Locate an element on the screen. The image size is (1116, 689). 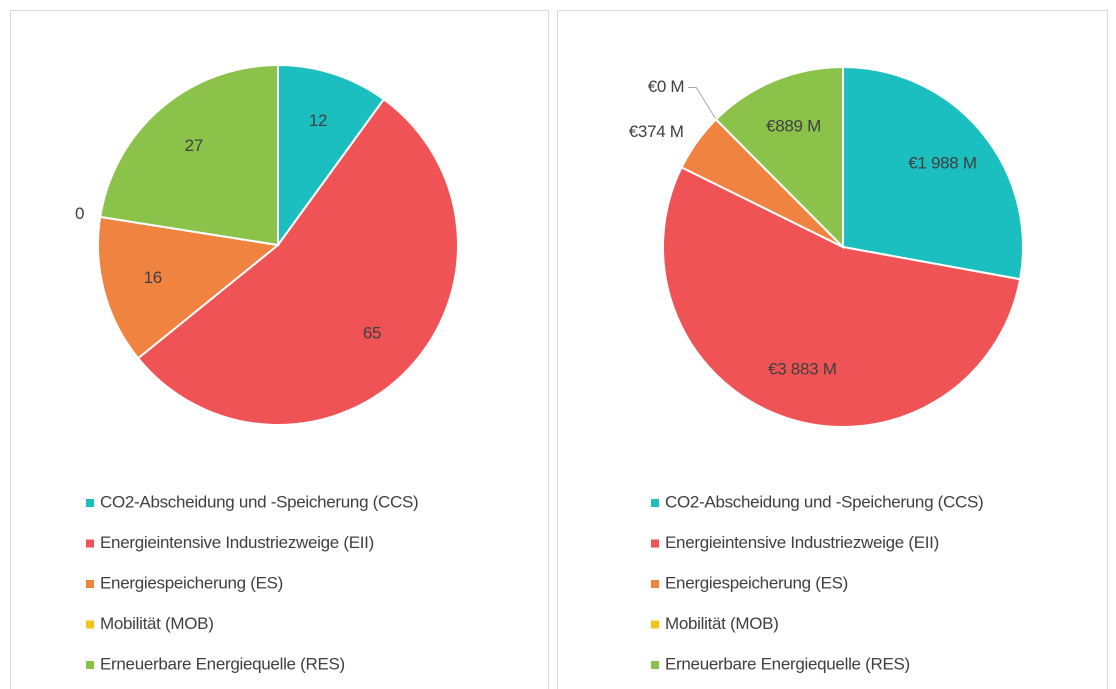
data-label: €889 M is located at coordinates (793, 126).